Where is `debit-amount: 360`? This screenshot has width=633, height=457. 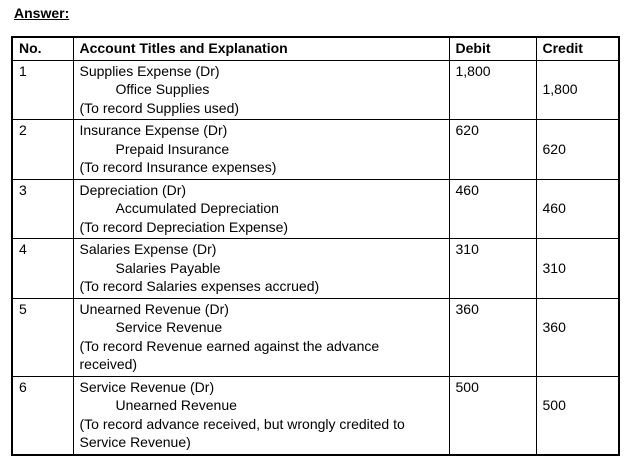 debit-amount: 360 is located at coordinates (467, 308).